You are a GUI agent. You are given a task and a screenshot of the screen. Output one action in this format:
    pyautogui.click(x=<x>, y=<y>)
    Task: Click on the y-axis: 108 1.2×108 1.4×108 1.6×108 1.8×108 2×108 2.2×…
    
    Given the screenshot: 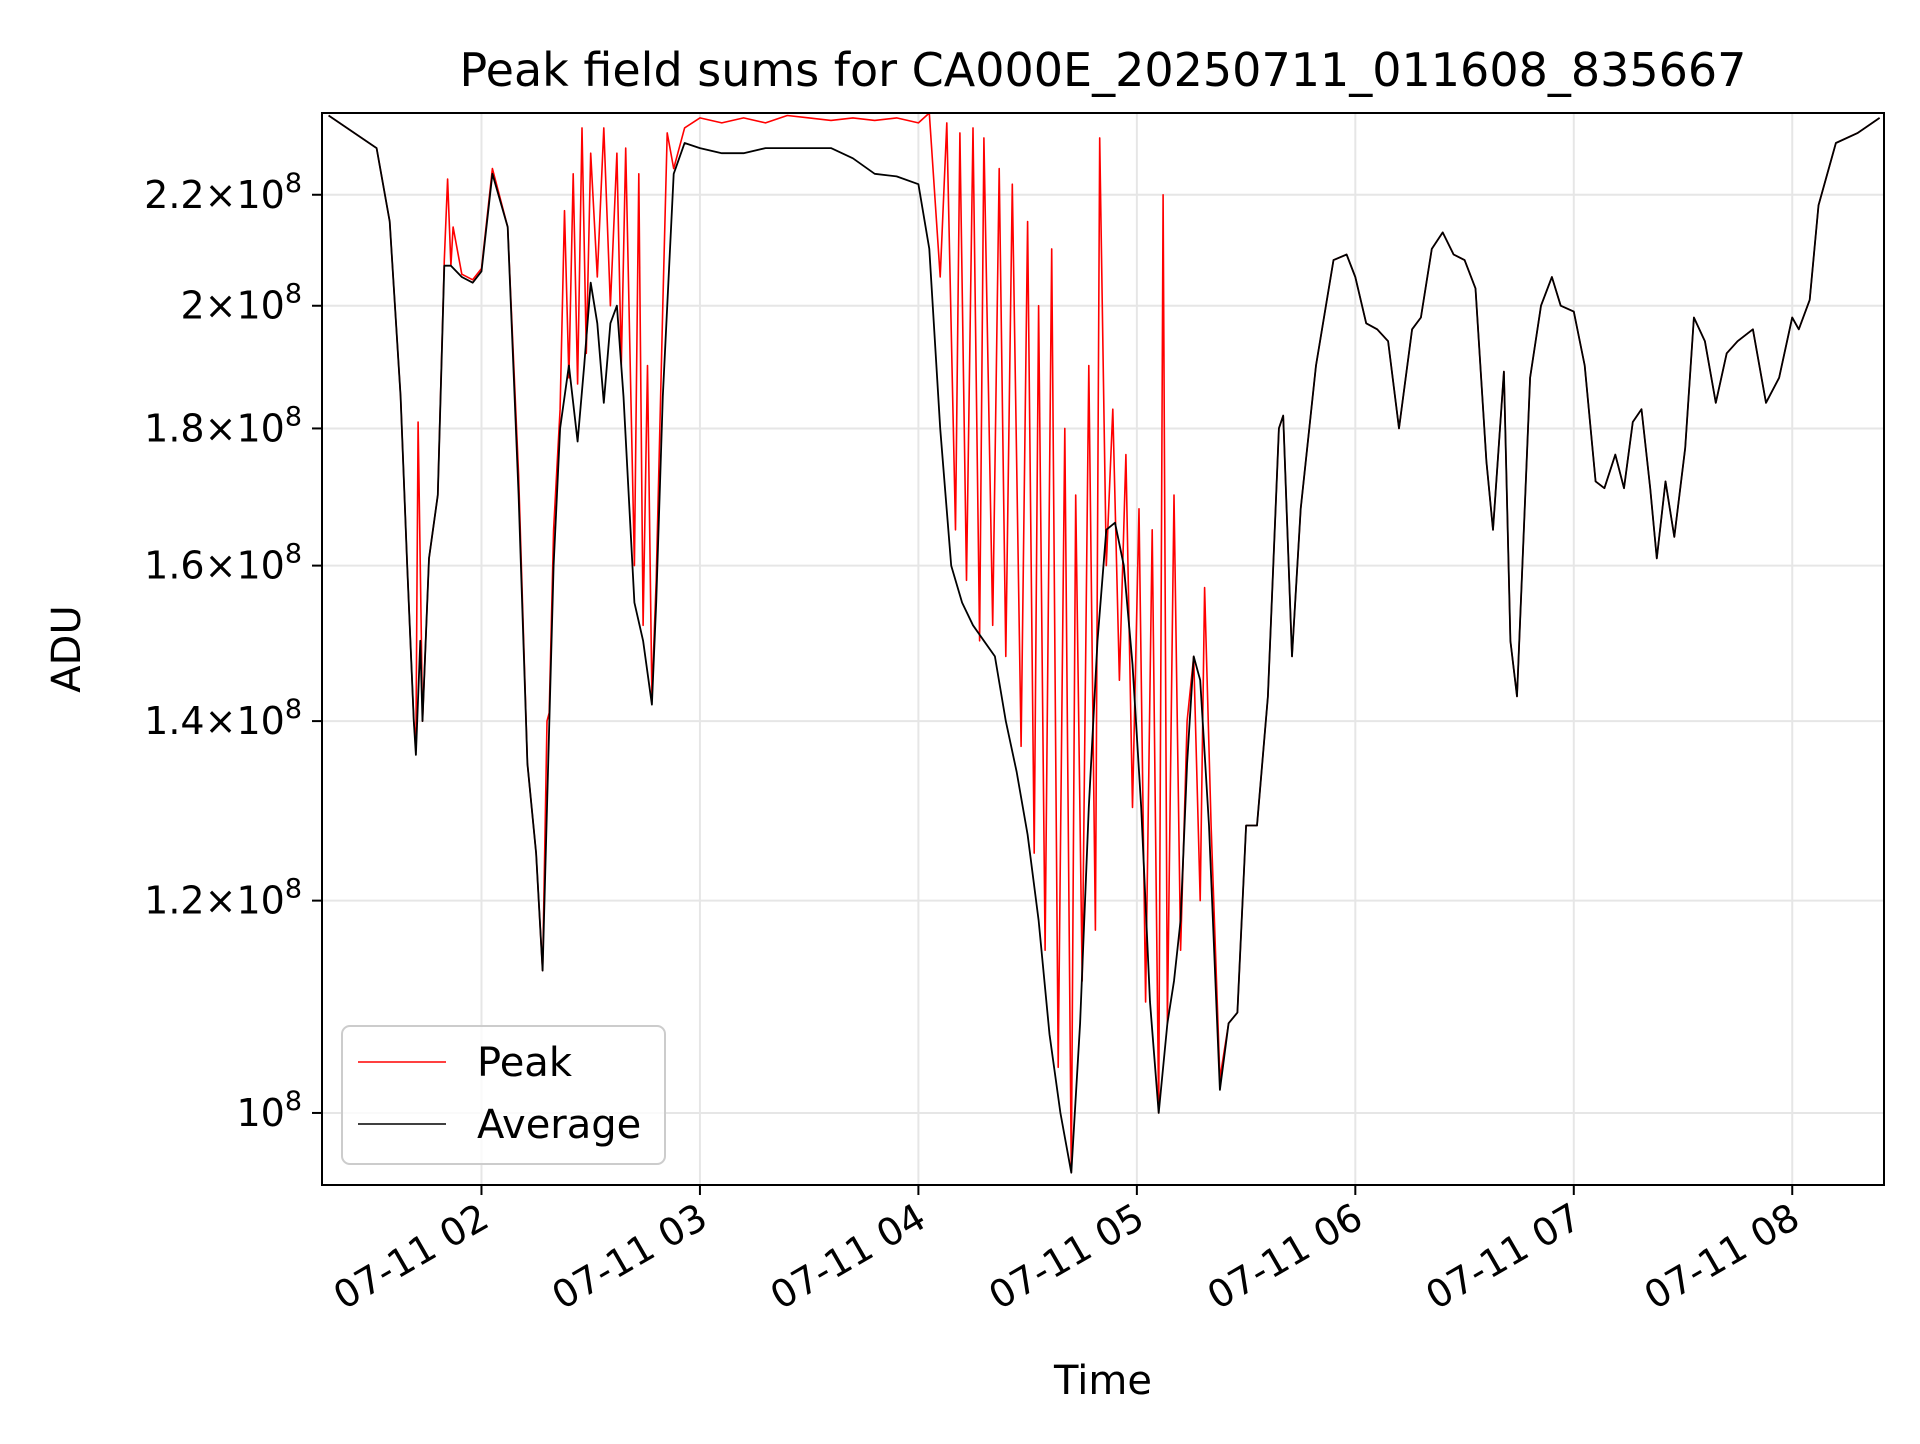 What is the action you would take?
    pyautogui.click(x=233, y=651)
    